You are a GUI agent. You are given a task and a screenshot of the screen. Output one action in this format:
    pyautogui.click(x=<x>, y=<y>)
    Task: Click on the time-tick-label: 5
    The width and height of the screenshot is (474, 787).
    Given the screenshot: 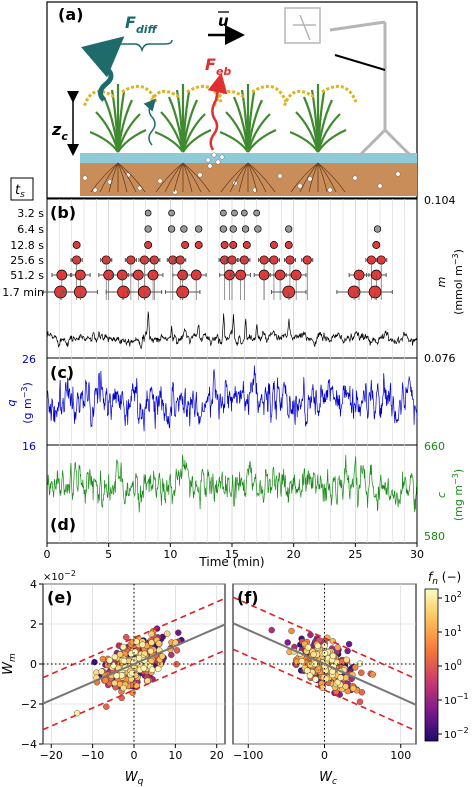 What is the action you would take?
    pyautogui.click(x=108, y=554)
    